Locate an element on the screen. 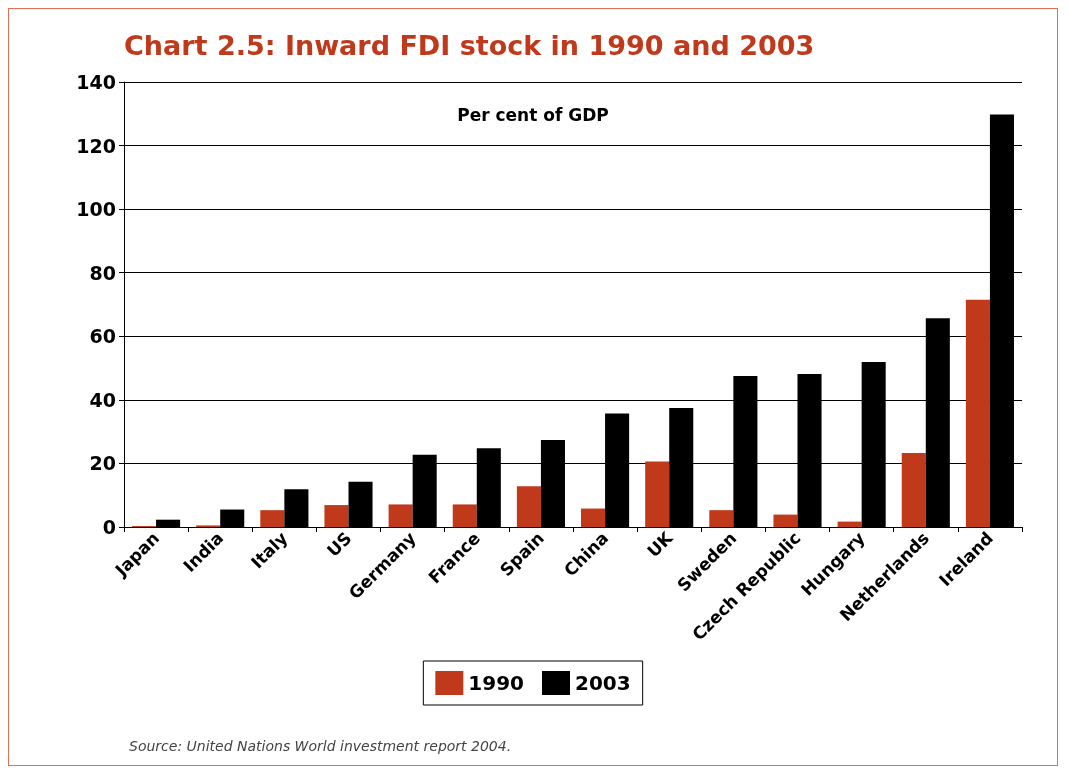 This screenshot has width=1068, height=776. chart-title: Chart 2.5: Inward FDI stock in 1990 and 2003 is located at coordinates (469, 45).